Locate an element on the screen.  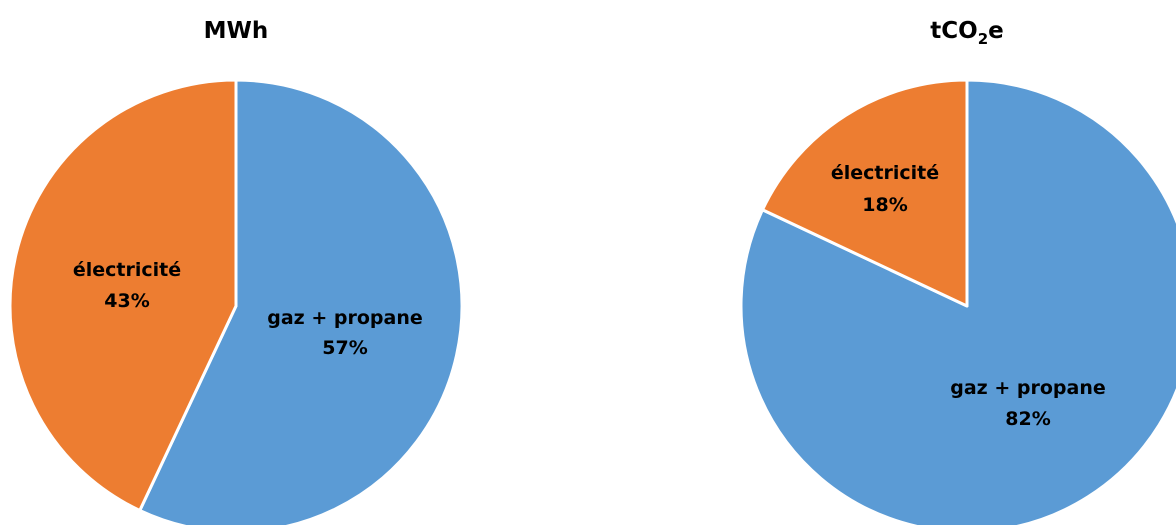
tco2e-title-main: tCO is located at coordinates (953, 31).